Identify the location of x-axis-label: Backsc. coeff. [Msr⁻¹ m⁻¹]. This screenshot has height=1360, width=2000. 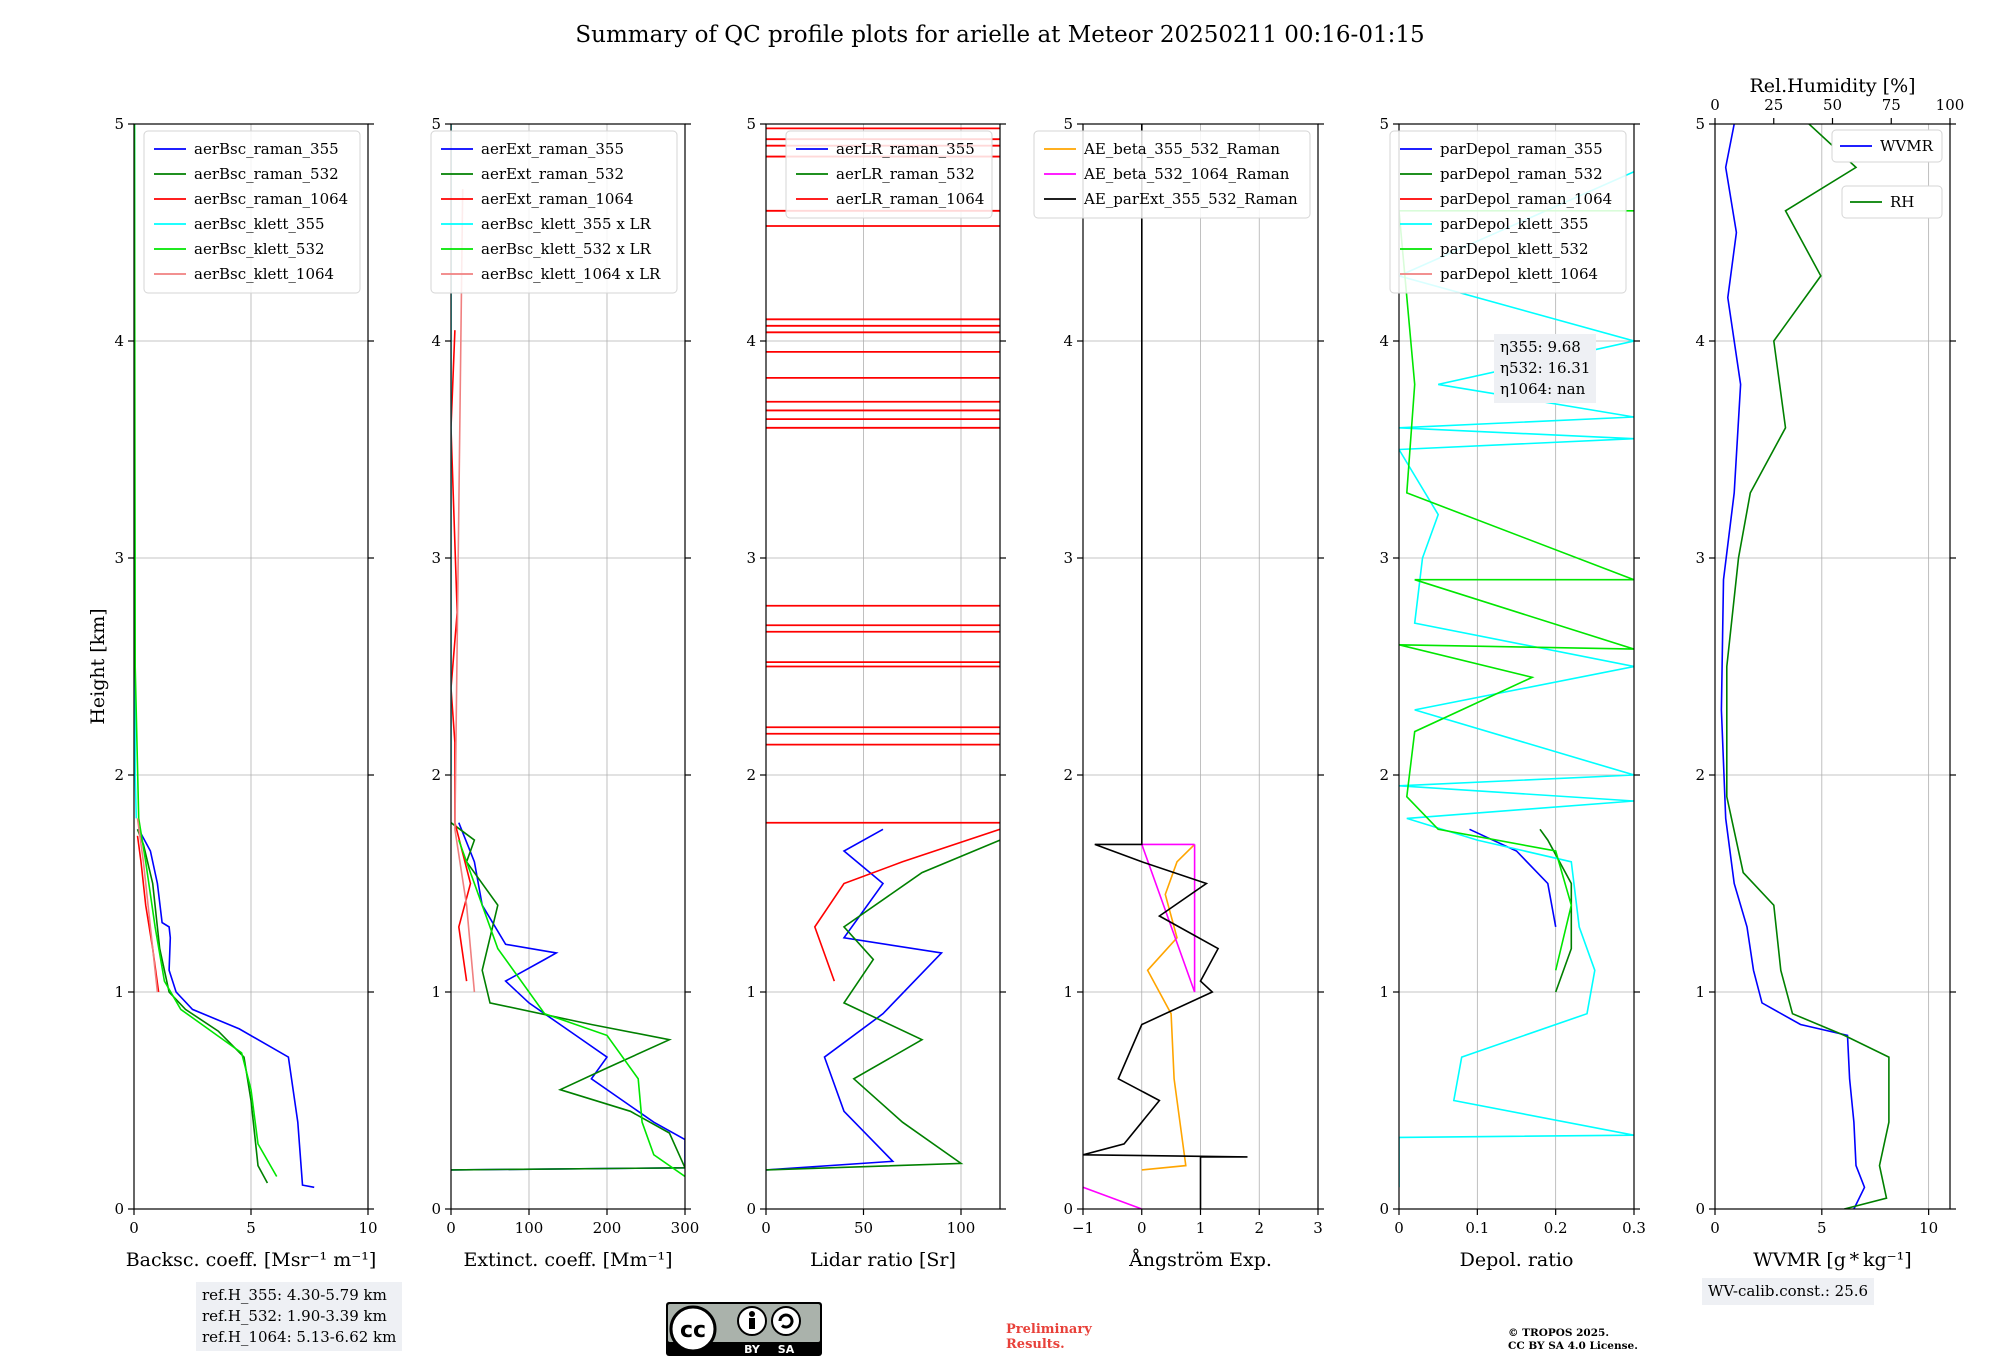
(251, 1260).